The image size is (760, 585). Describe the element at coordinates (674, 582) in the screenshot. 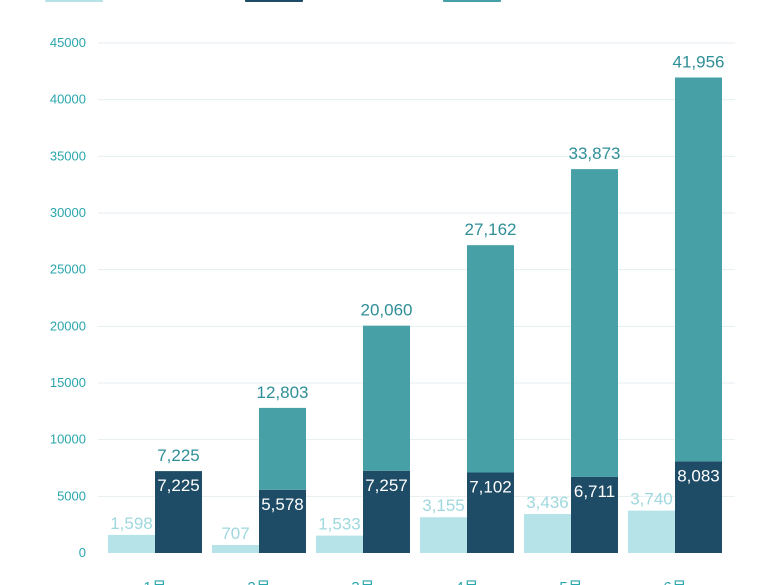

I see `x-tick-label: 6月` at that location.